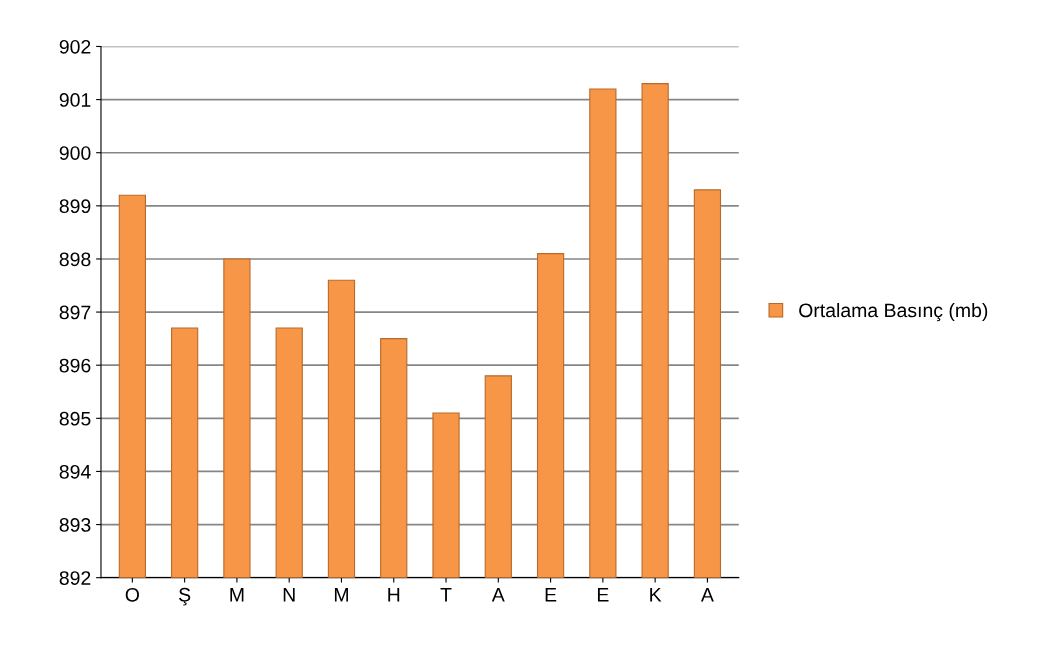 This screenshot has height=664, width=1063. Describe the element at coordinates (893, 312) in the screenshot. I see `legend-label: Ortalama Basınç (mb)` at that location.